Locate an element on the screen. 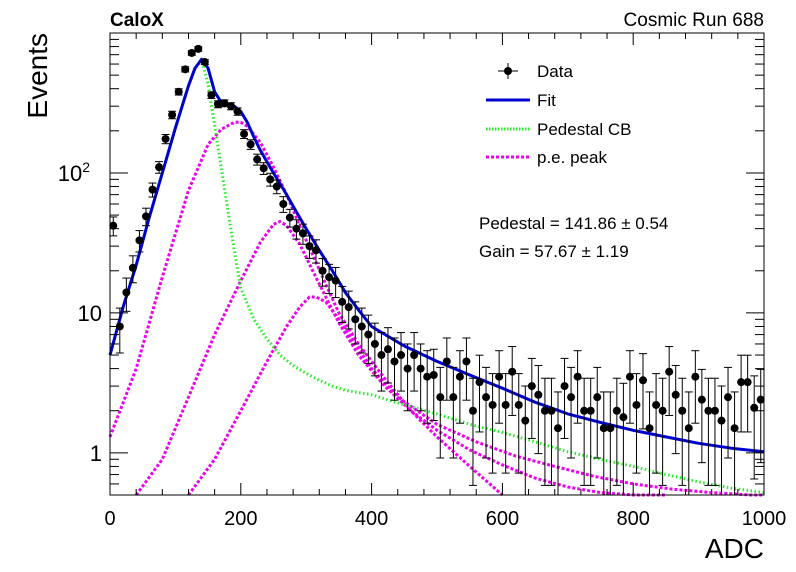 The width and height of the screenshot is (796, 572). x-tick-label: 200 is located at coordinates (240, 519).